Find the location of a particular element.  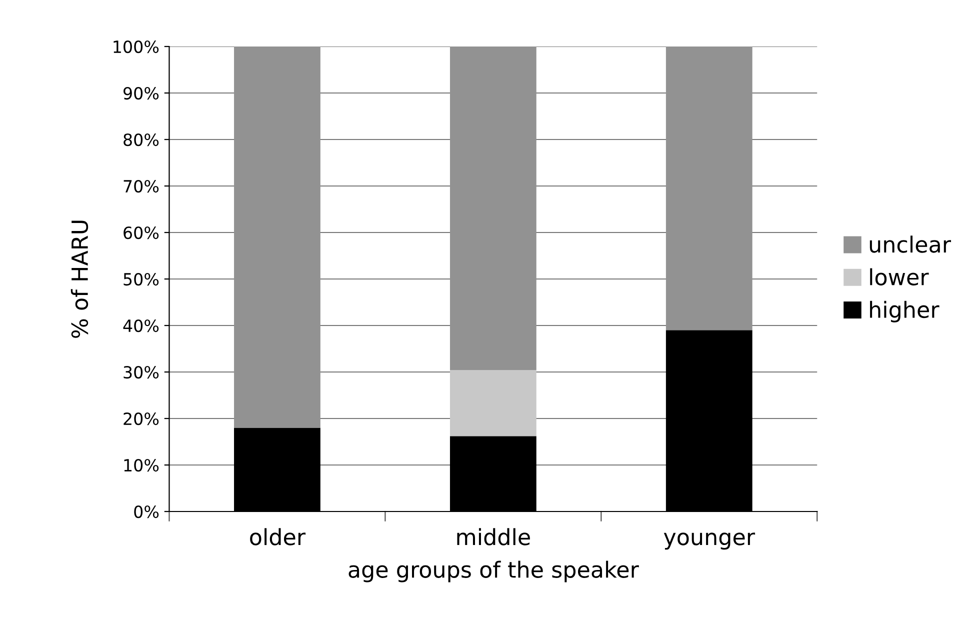

x-tick-label: older is located at coordinates (278, 537).